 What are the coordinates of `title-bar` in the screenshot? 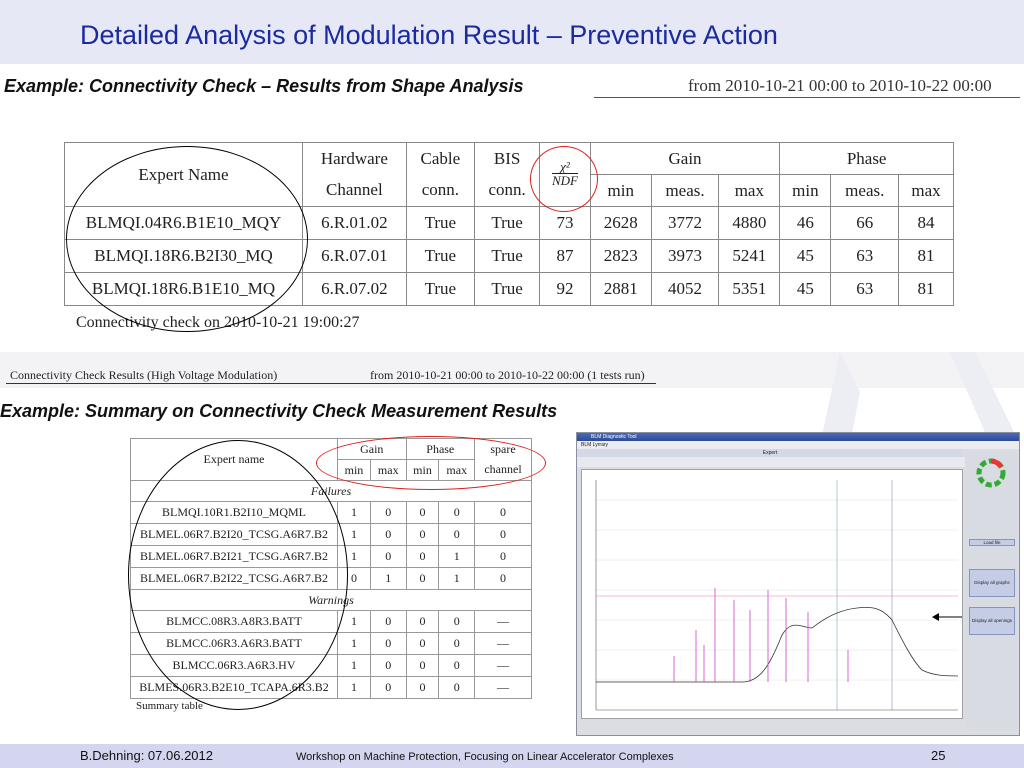 It's located at (512, 32).